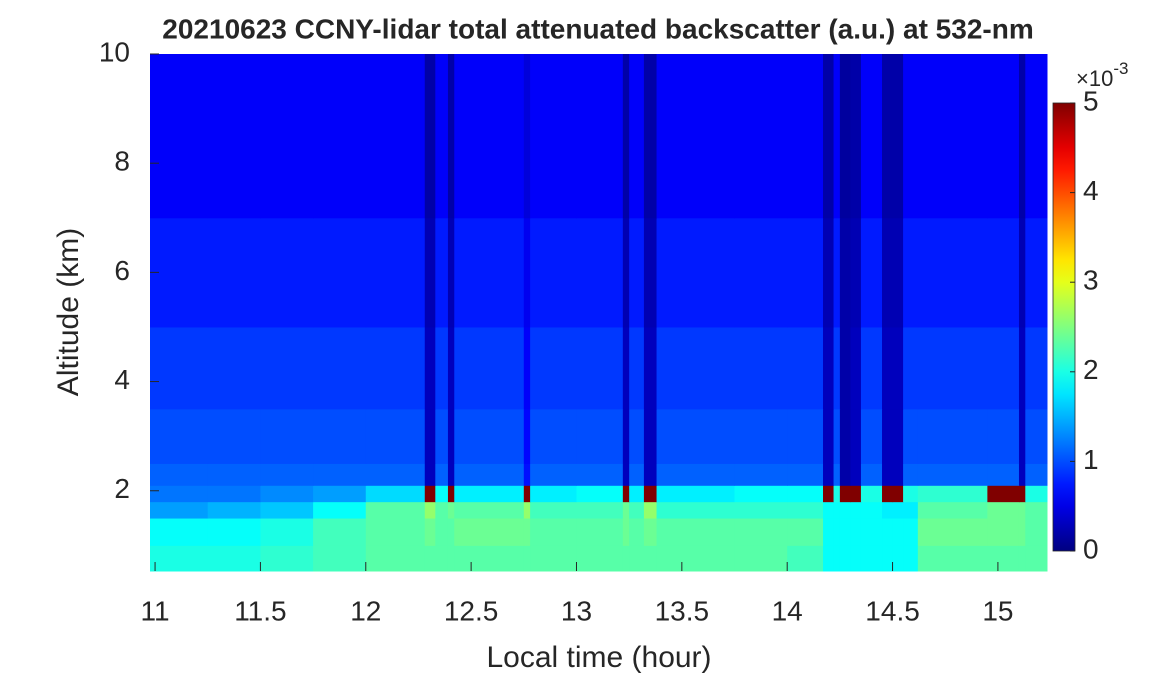 The width and height of the screenshot is (1157, 678). Describe the element at coordinates (576, 610) in the screenshot. I see `x-tick-label: 13` at that location.